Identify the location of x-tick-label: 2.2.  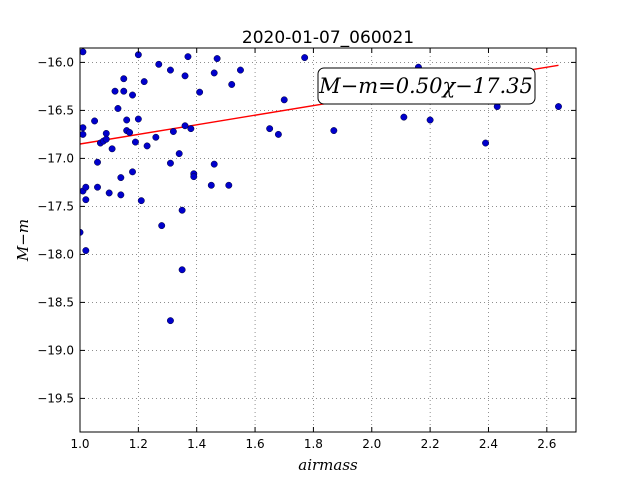
(430, 444).